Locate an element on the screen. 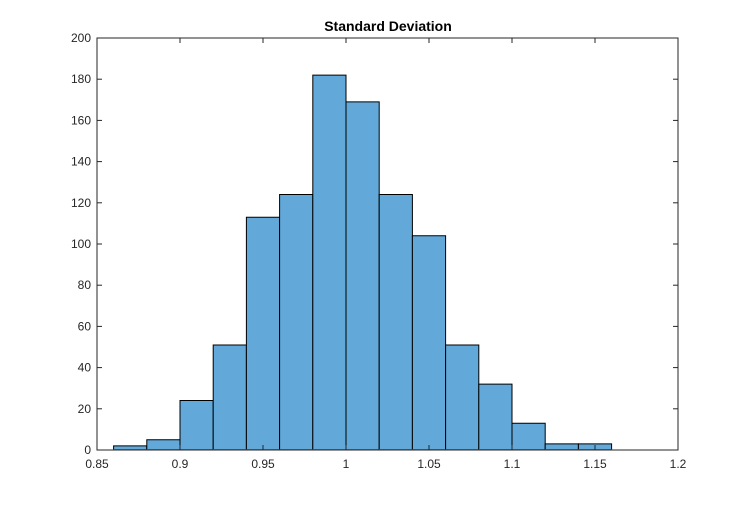 The height and width of the screenshot is (506, 749). x-tick-label: 1.2 is located at coordinates (678, 464).